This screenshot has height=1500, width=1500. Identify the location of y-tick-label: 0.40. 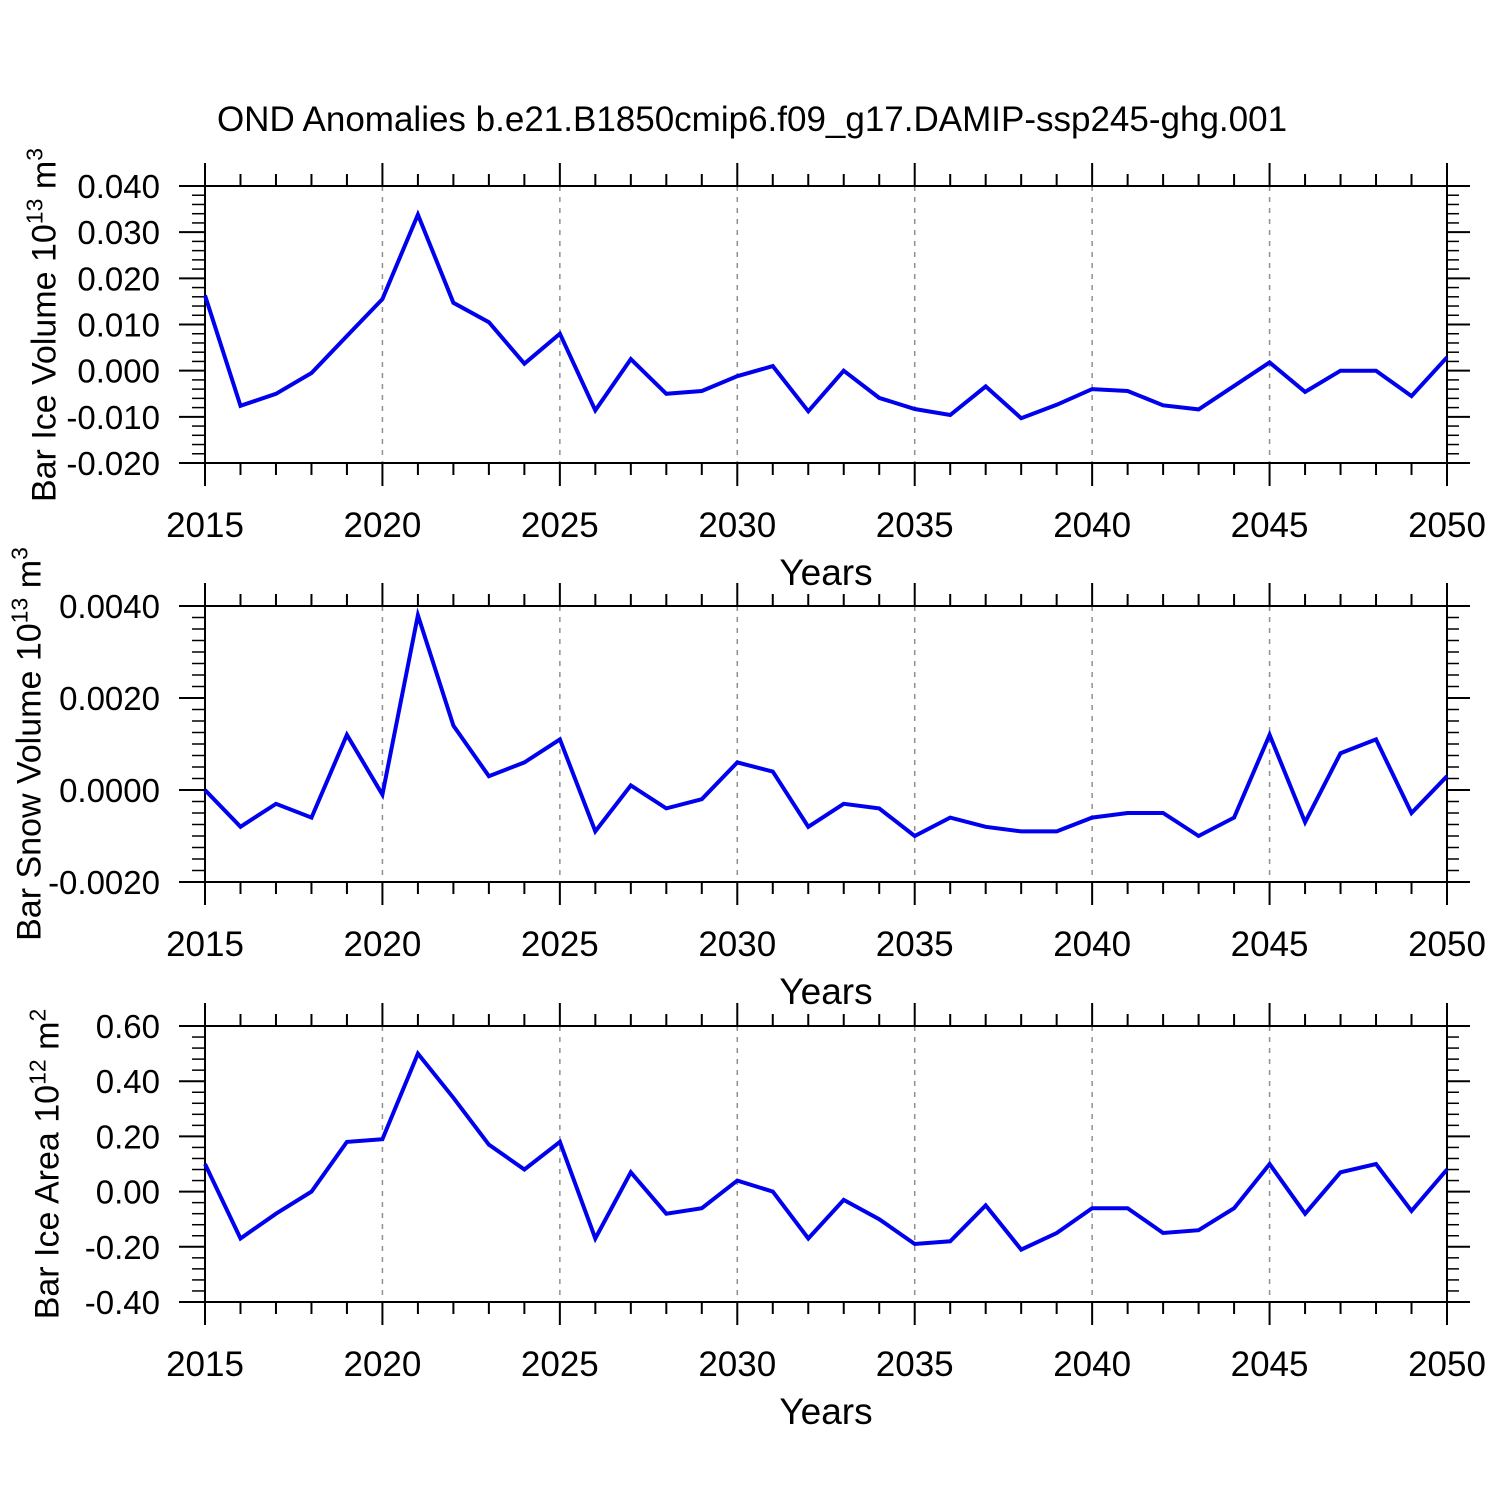
(128, 1081).